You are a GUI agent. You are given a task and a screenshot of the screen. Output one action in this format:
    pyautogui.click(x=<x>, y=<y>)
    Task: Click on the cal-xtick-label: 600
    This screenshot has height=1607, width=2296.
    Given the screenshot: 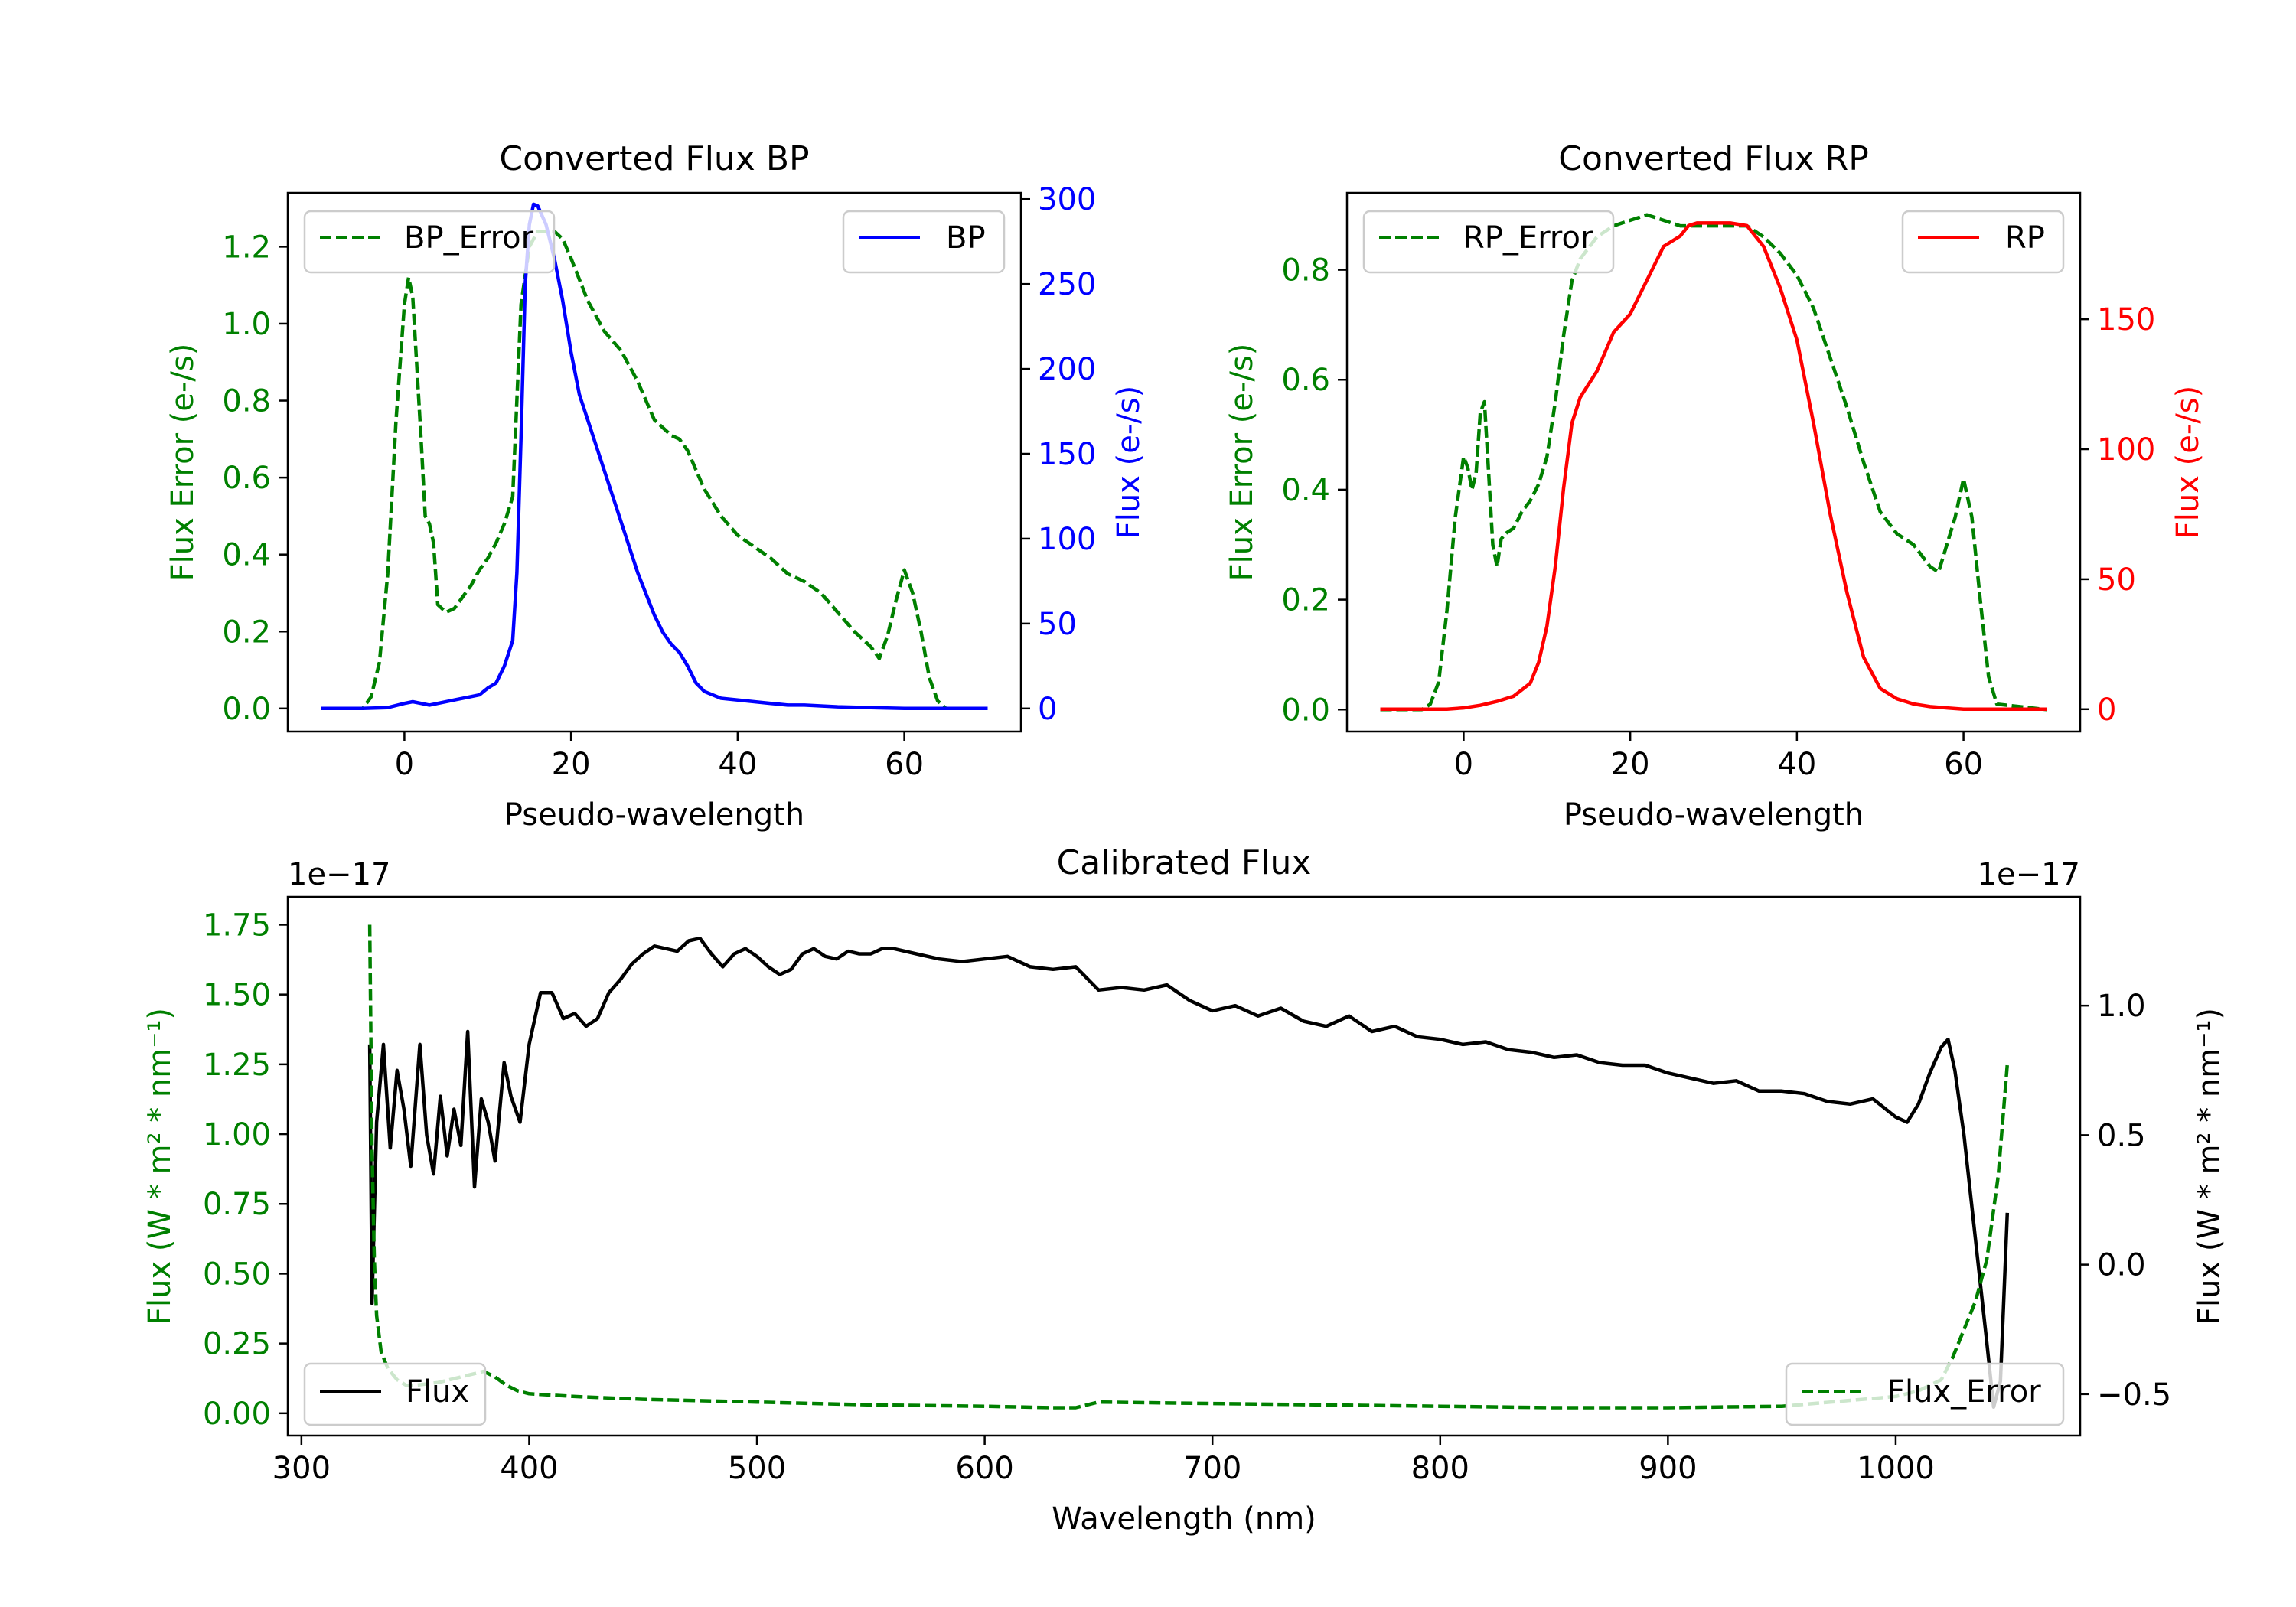 What is the action you would take?
    pyautogui.click(x=984, y=1468)
    